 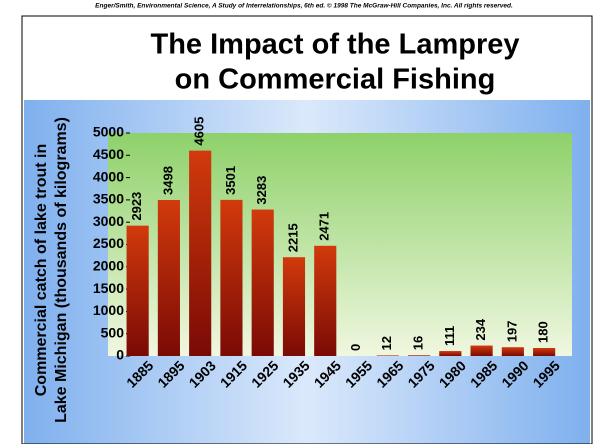 What do you see at coordinates (108, 176) in the screenshot?
I see `y-tick-label: 4000` at bounding box center [108, 176].